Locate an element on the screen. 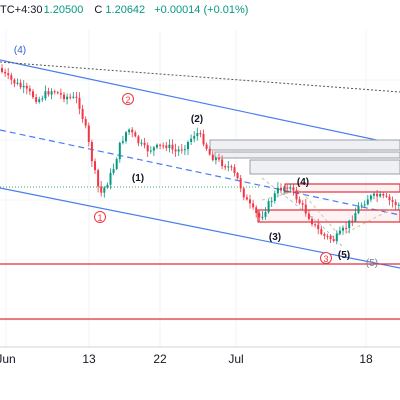 This screenshot has width=400, height=400. x-tick-18: 18 is located at coordinates (366, 359).